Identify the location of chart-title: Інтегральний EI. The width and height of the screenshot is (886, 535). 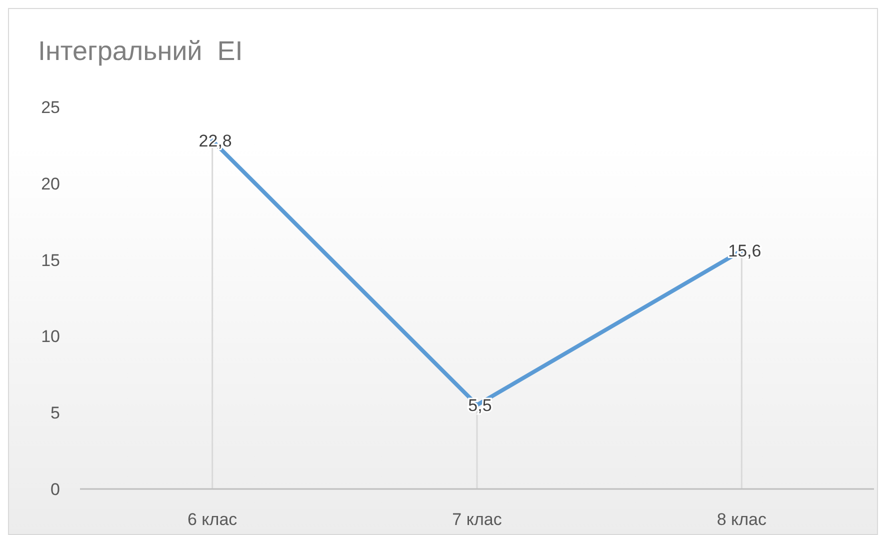
(140, 51).